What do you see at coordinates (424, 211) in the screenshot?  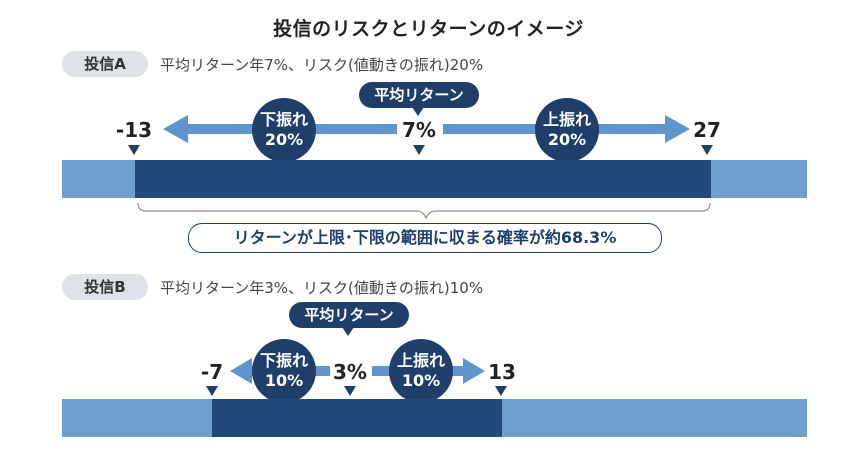 I see `fund-a-range-brace` at bounding box center [424, 211].